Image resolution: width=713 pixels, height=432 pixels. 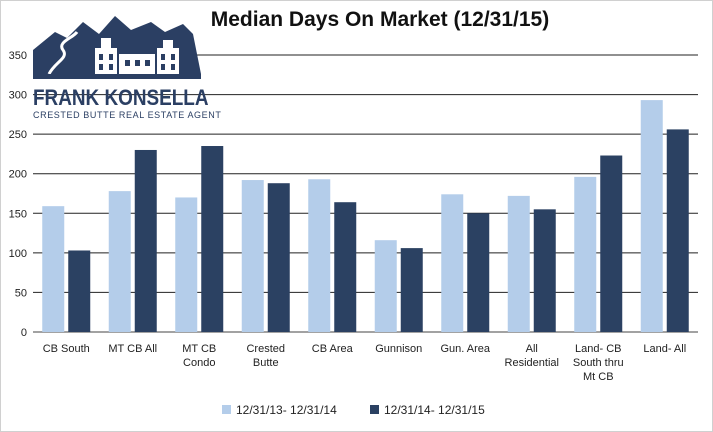 What do you see at coordinates (121, 97) in the screenshot?
I see `logo-name: FRANK KONSELLA` at bounding box center [121, 97].